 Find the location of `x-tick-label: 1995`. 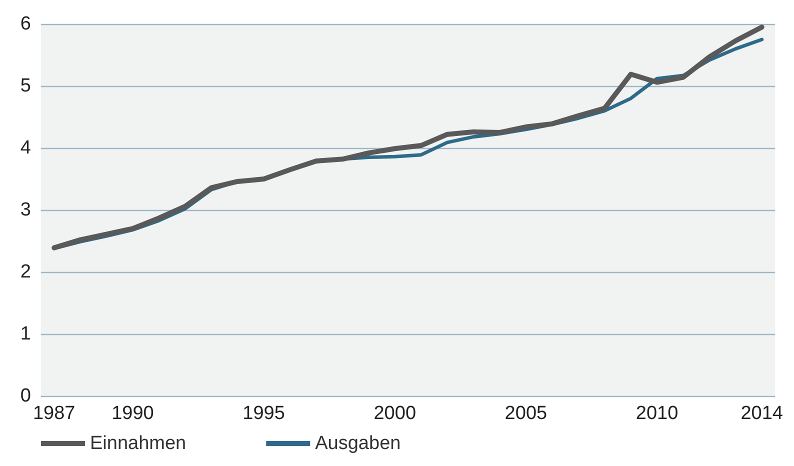

x-tick-label: 1995 is located at coordinates (263, 413).